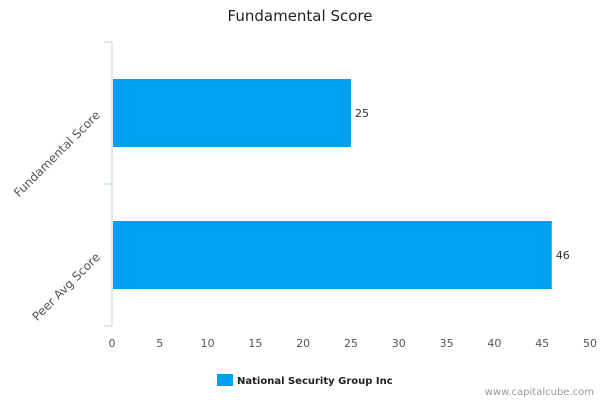 This screenshot has height=400, width=600. I want to click on x-axis-ticks: 0 5 10 15 20 25 30 35 40 45 50, so click(353, 343).